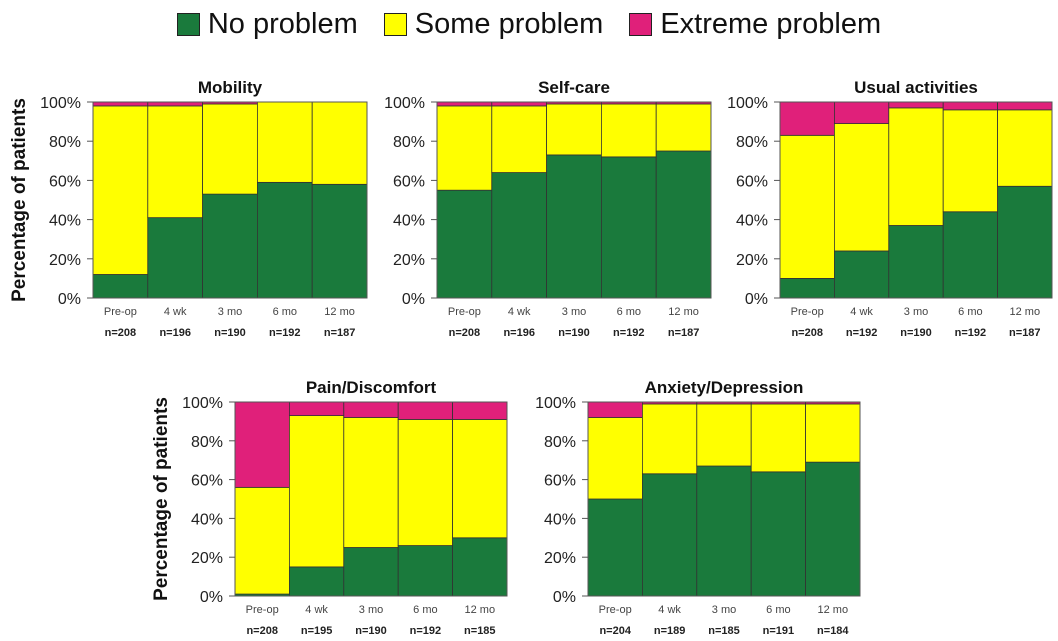 This screenshot has height=641, width=1058. What do you see at coordinates (509, 23) in the screenshot?
I see `legend-label-some-problem: Some problem` at bounding box center [509, 23].